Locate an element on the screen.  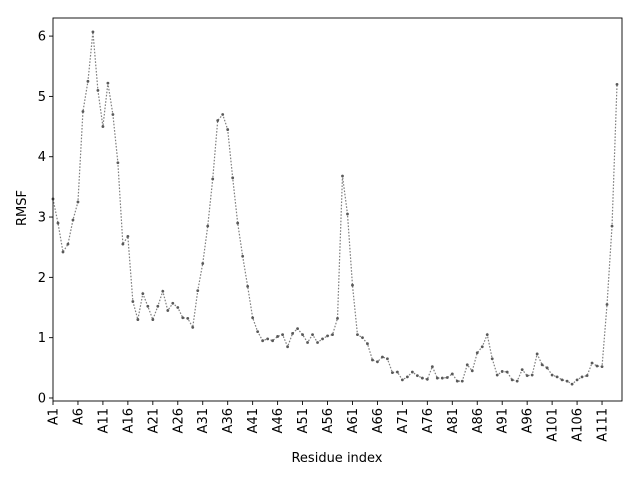
x-tick-label: A61 is located at coordinates (353, 420).